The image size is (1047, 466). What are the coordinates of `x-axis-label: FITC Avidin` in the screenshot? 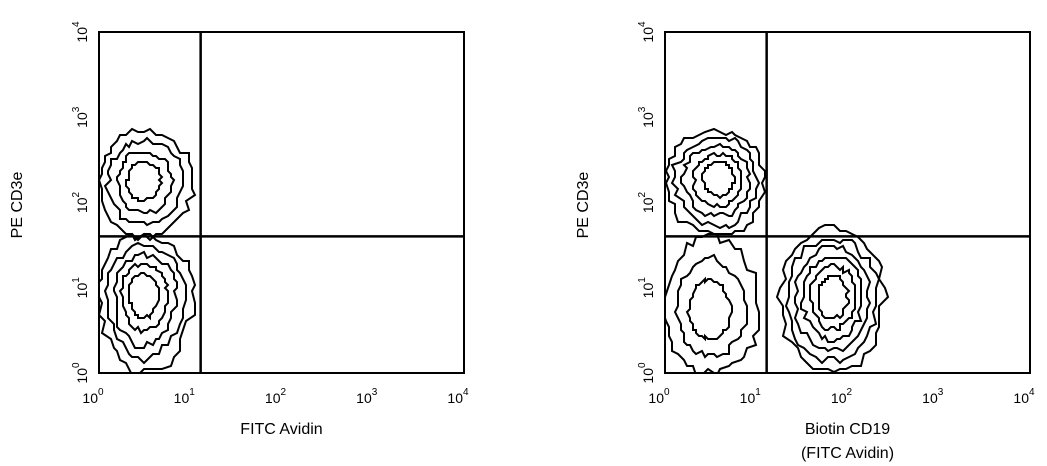 It's located at (281, 429).